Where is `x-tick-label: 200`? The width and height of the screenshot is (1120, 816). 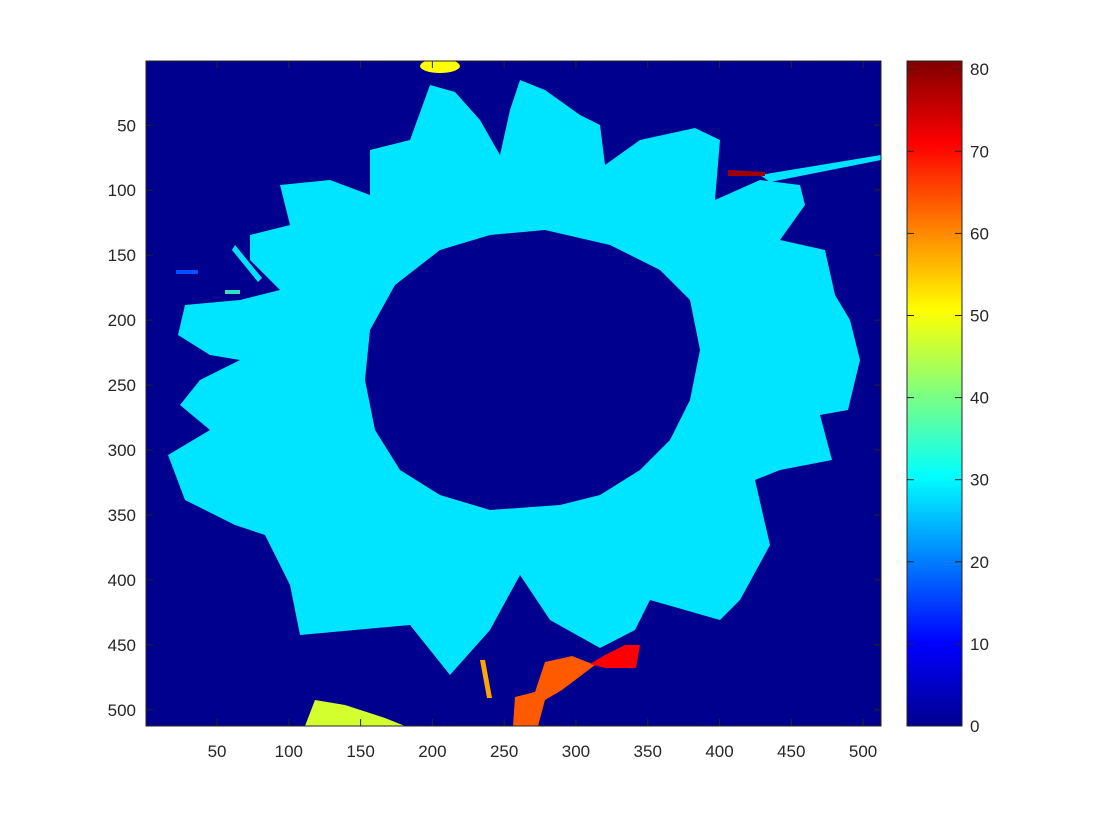
x-tick-label: 200 is located at coordinates (432, 751).